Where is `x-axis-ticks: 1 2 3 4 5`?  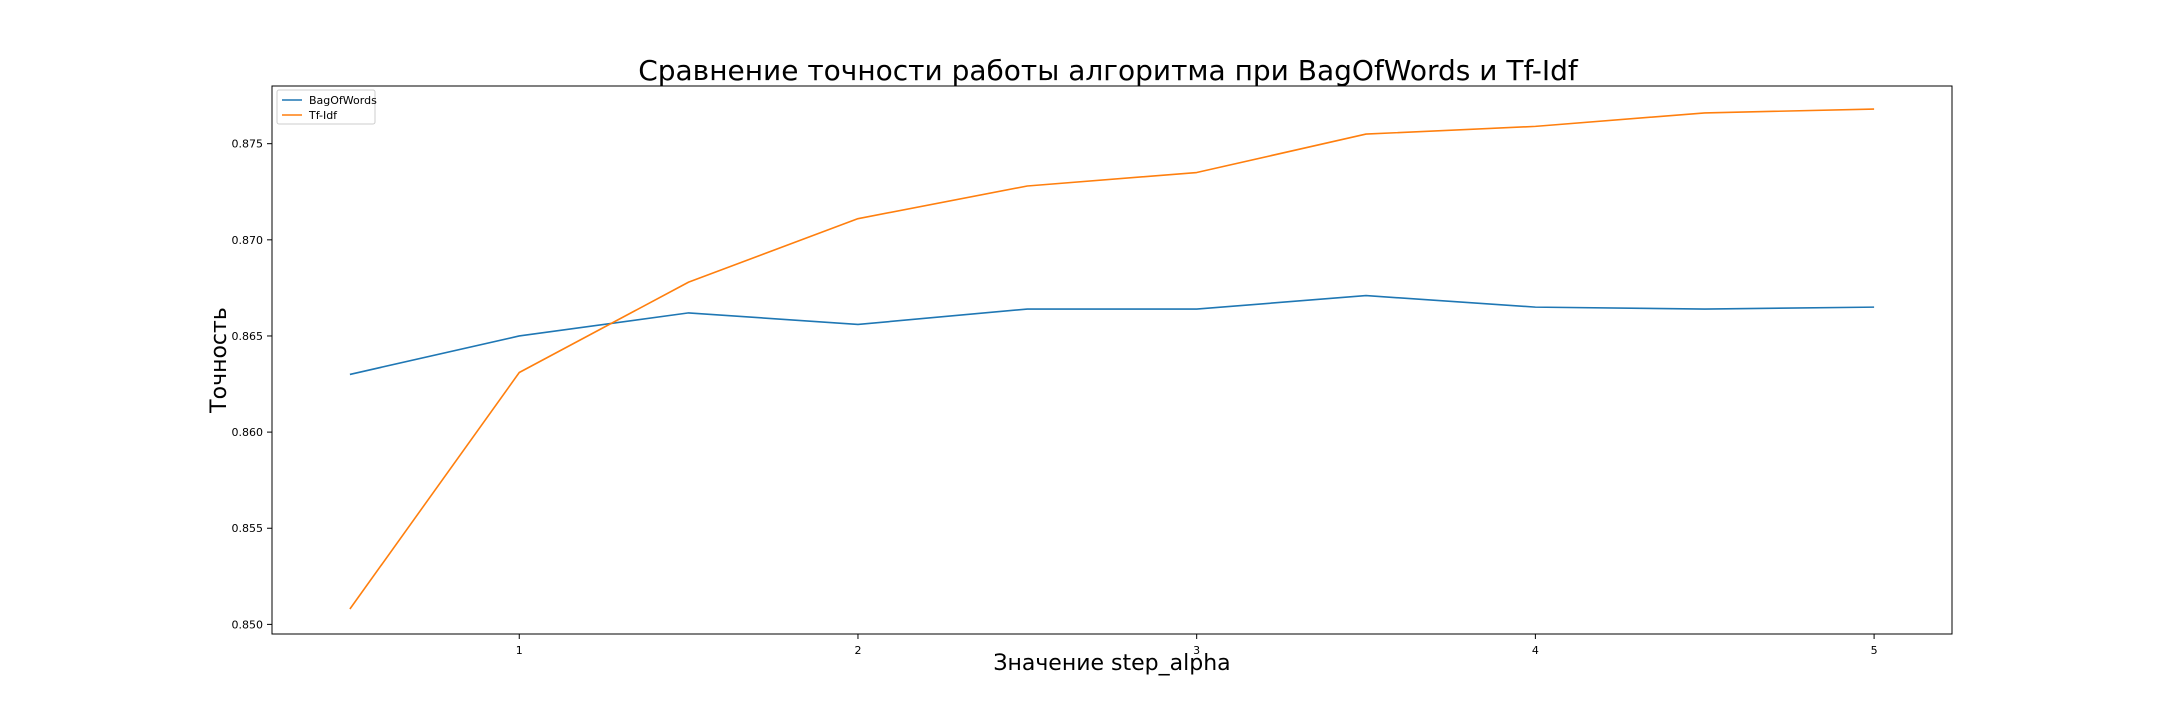
x-axis-ticks: 1 2 3 4 5 is located at coordinates (1197, 645).